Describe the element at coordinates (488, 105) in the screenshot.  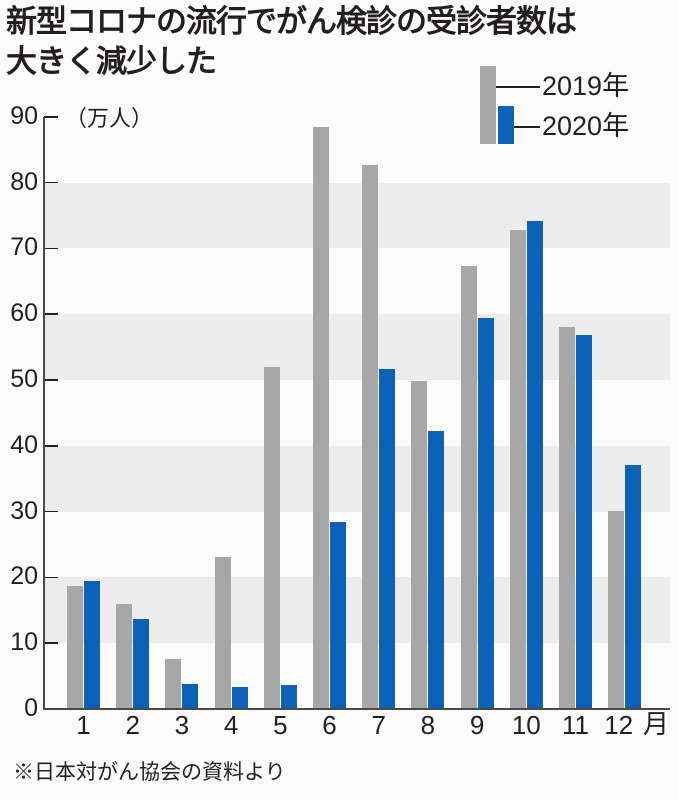
I see `legend-swatch-2019` at that location.